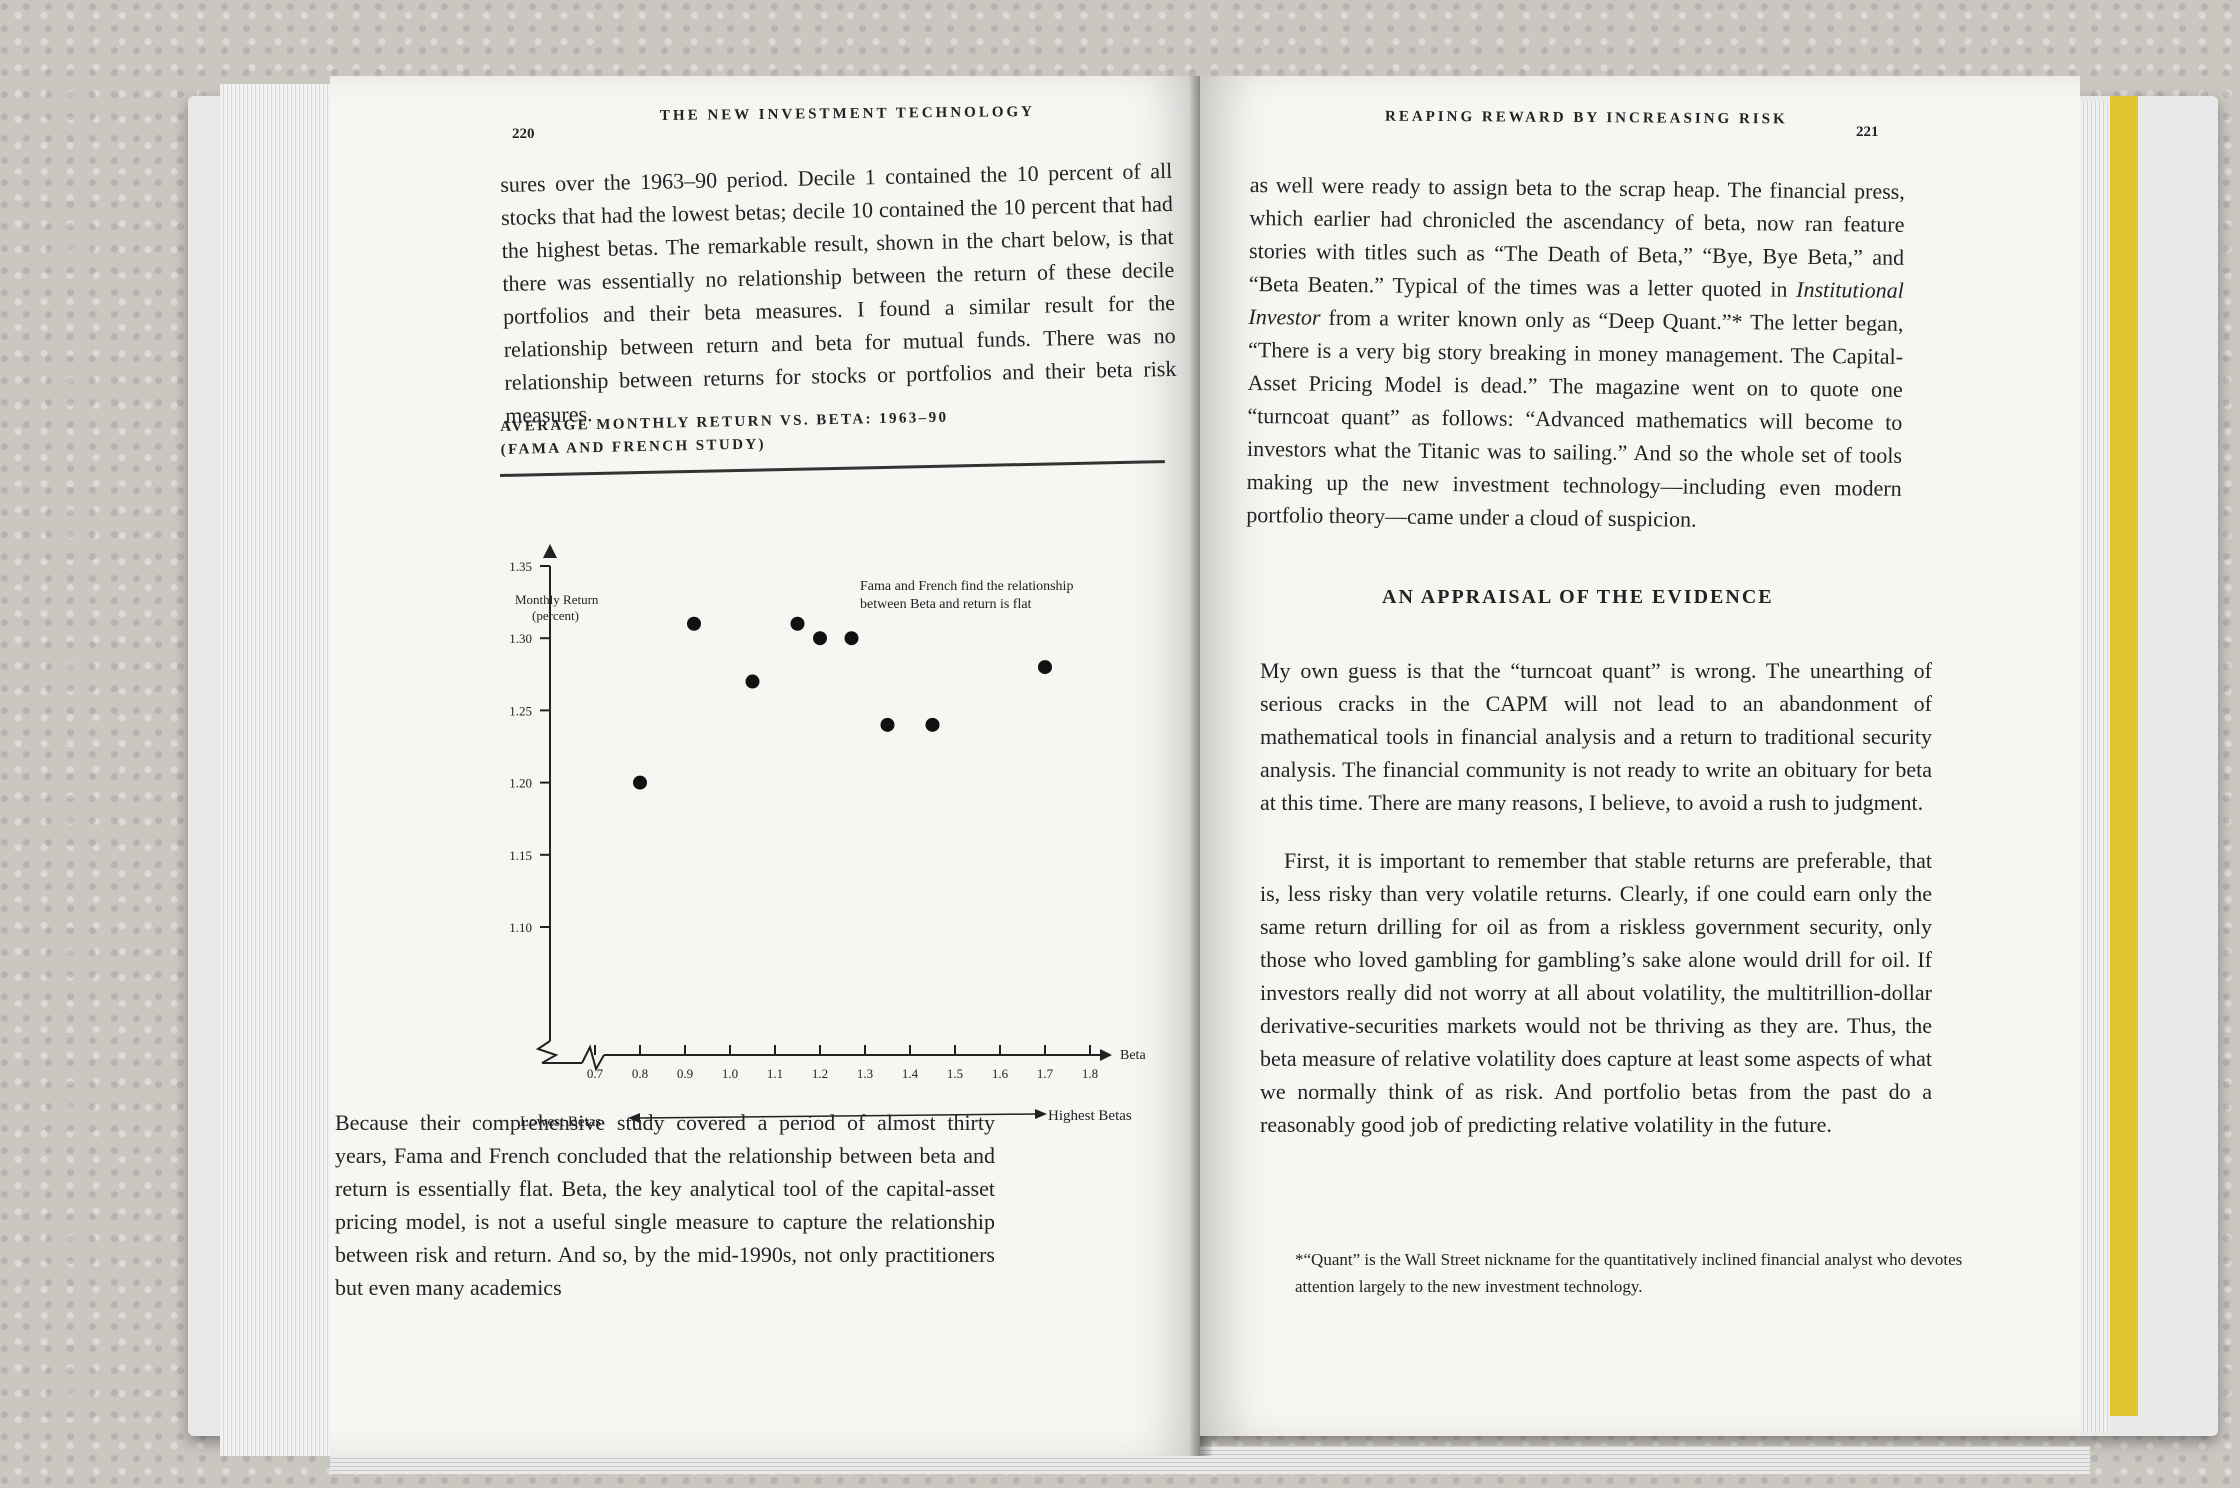  What do you see at coordinates (547, 1052) in the screenshot?
I see `y-axis-break` at bounding box center [547, 1052].